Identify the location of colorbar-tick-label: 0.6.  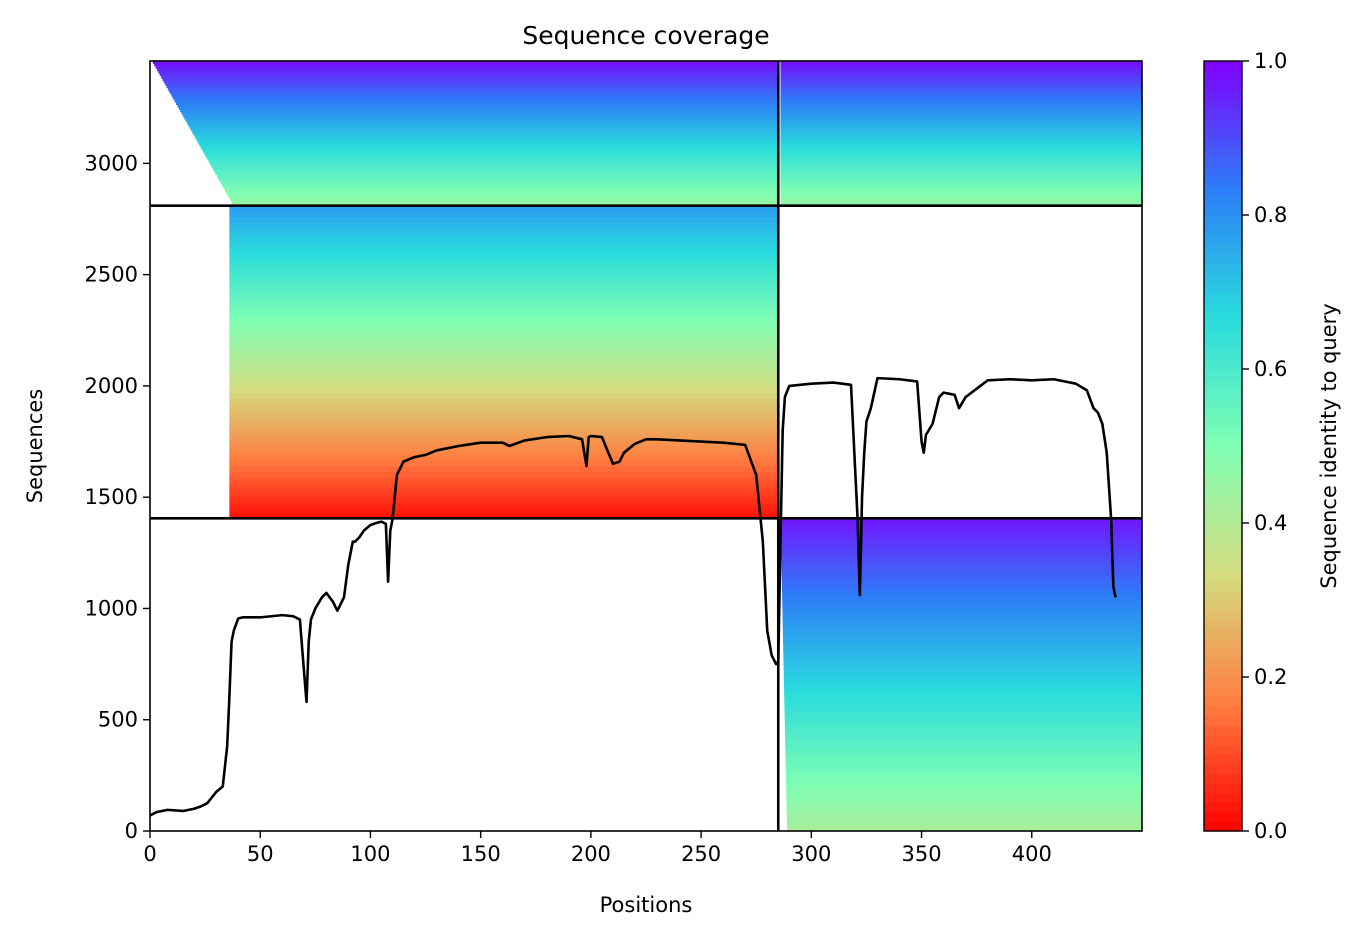
(1270, 369).